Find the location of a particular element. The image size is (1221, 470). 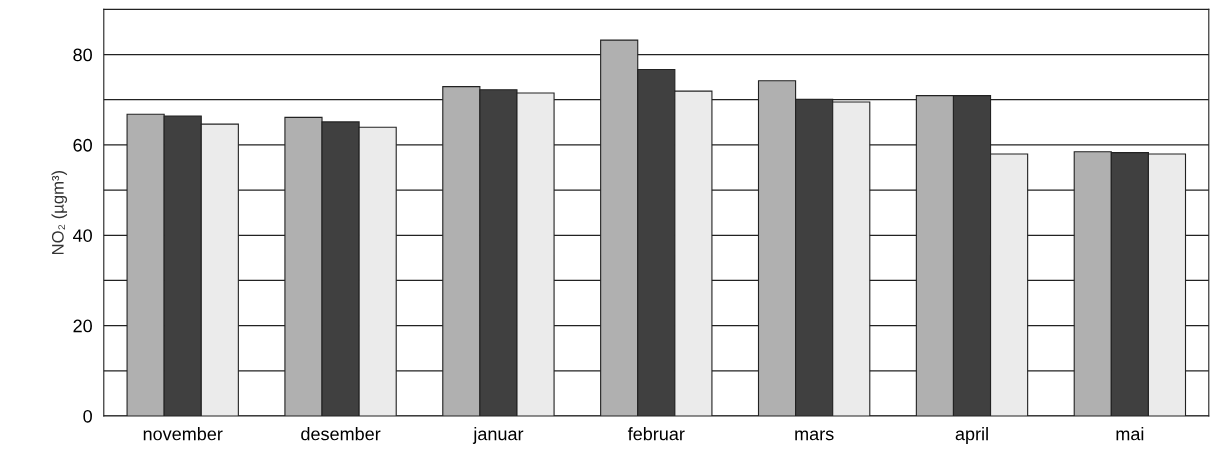

y-tick-label: 40 is located at coordinates (82, 235).